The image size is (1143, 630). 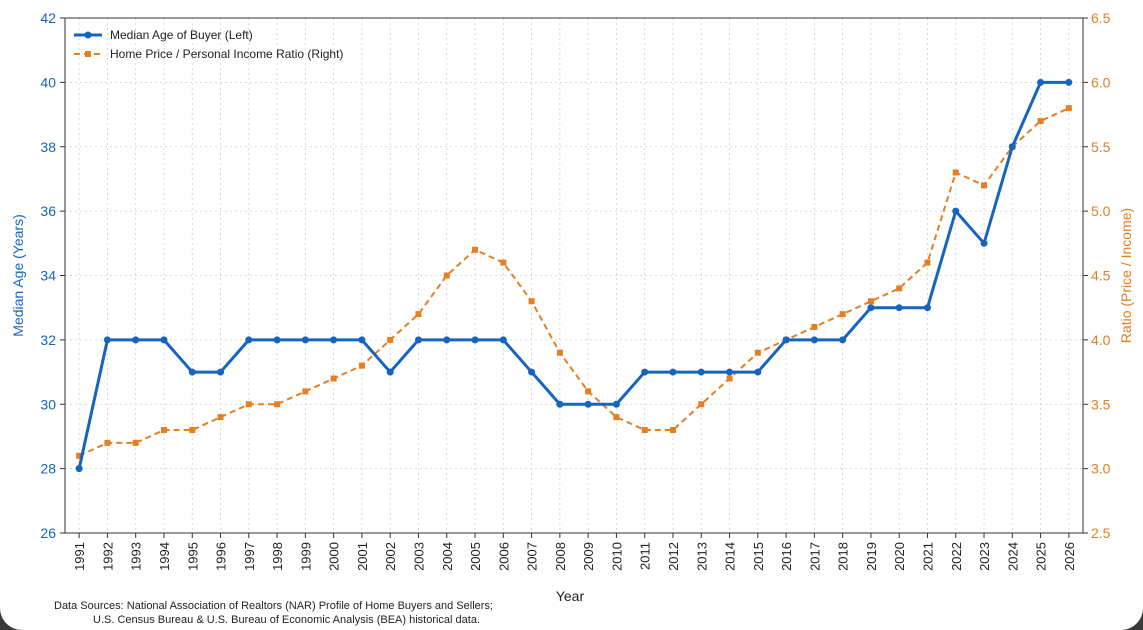 I want to click on x-tick-label: 1992, so click(x=107, y=556).